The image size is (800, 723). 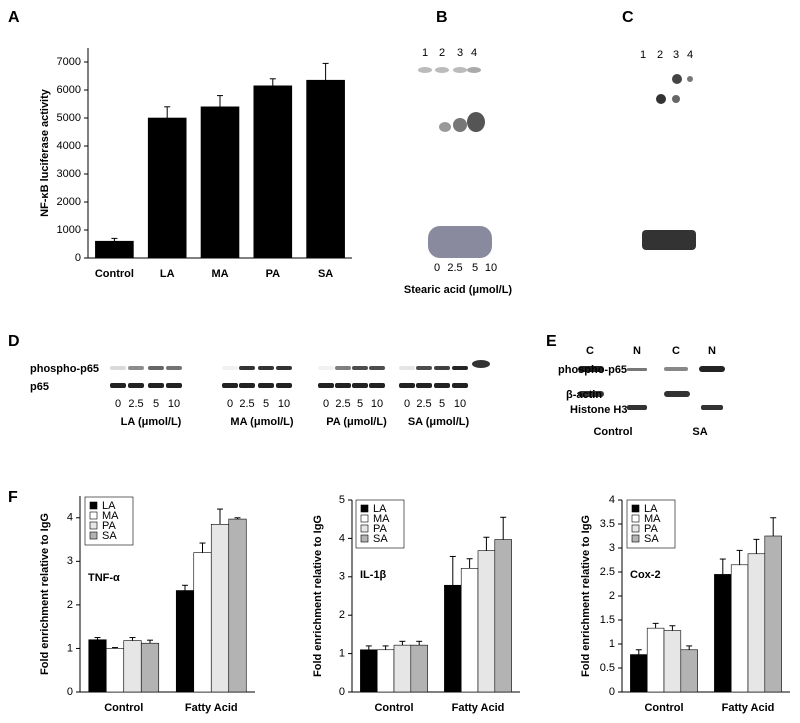 I want to click on y-tick-label: 1, so click(x=70, y=648).